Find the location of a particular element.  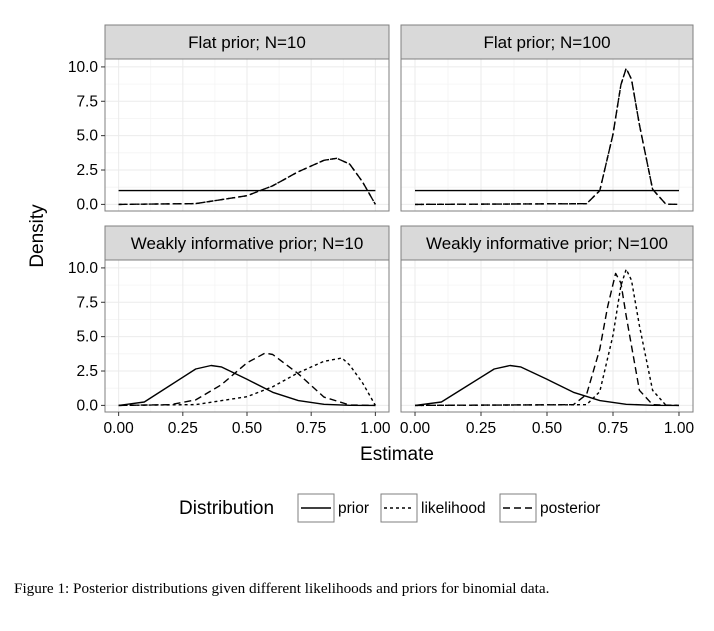

x-axis-title: Estimate is located at coordinates (397, 454).